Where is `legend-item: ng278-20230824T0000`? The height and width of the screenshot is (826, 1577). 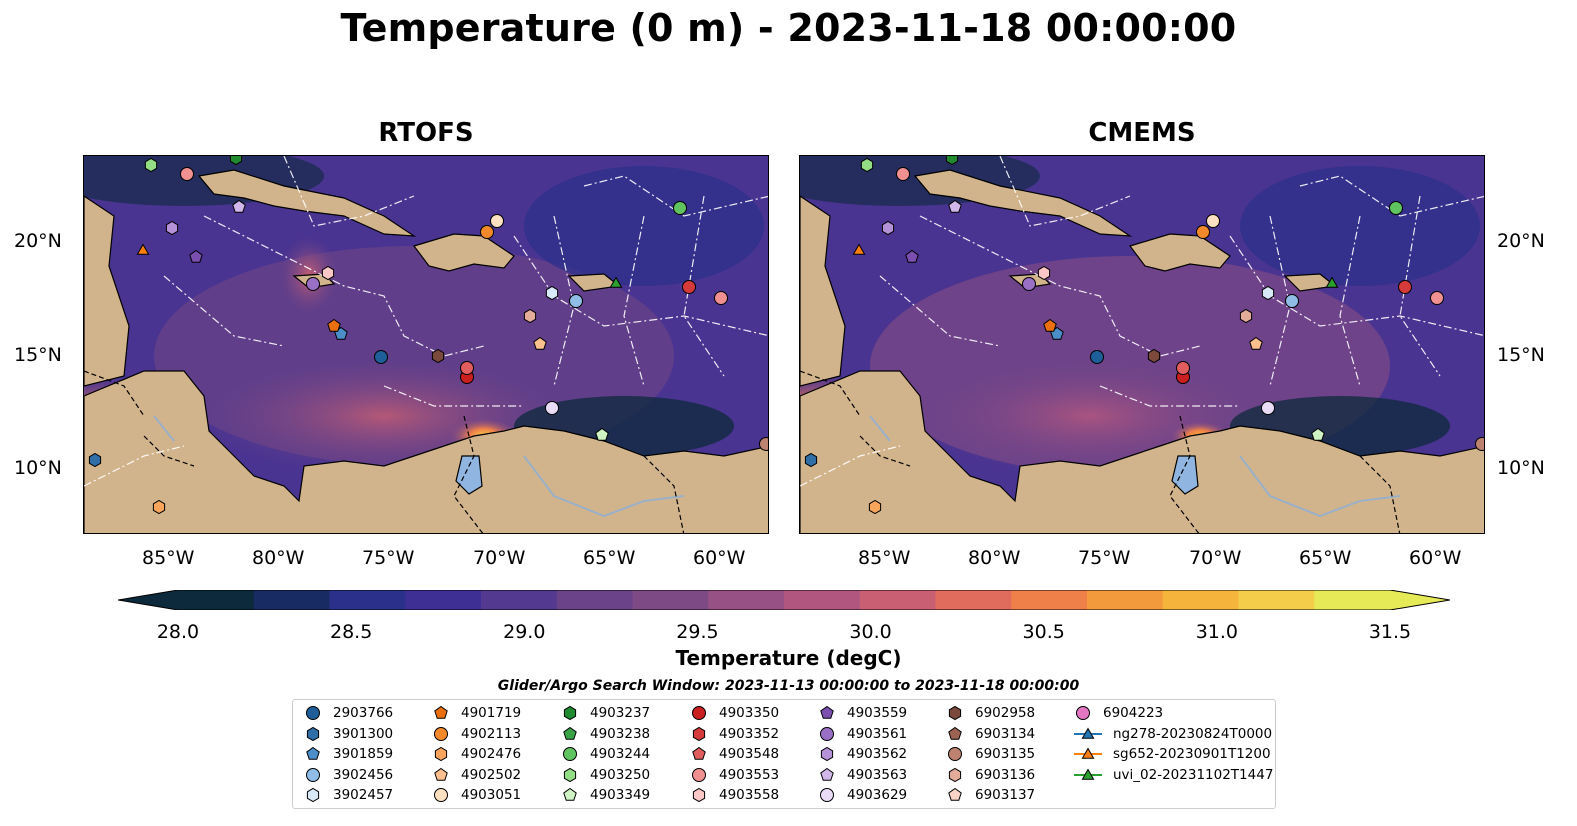 legend-item: ng278-20230824T0000 is located at coordinates (1172, 734).